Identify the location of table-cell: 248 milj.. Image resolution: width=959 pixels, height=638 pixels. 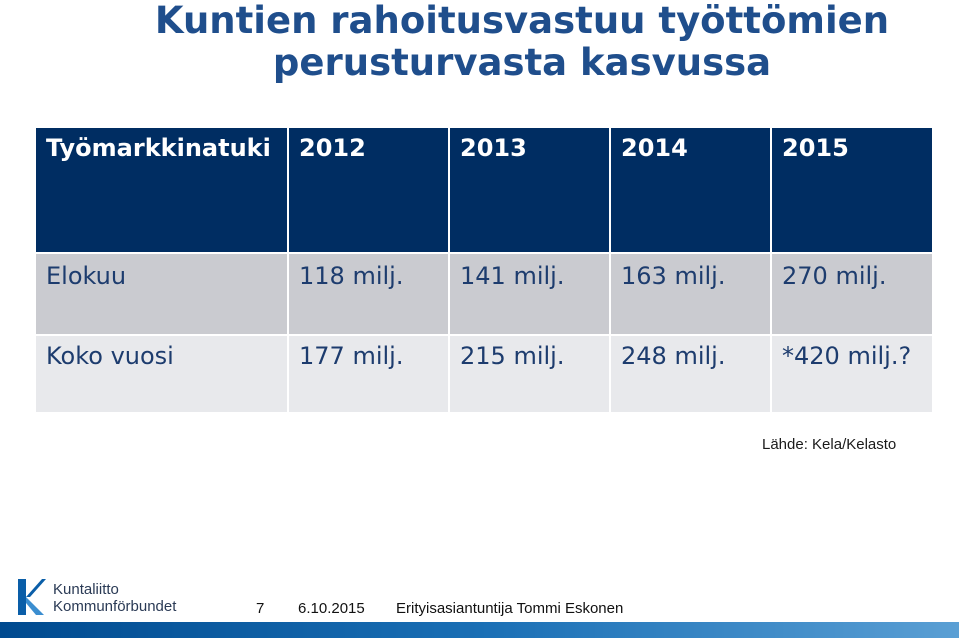
(690, 374).